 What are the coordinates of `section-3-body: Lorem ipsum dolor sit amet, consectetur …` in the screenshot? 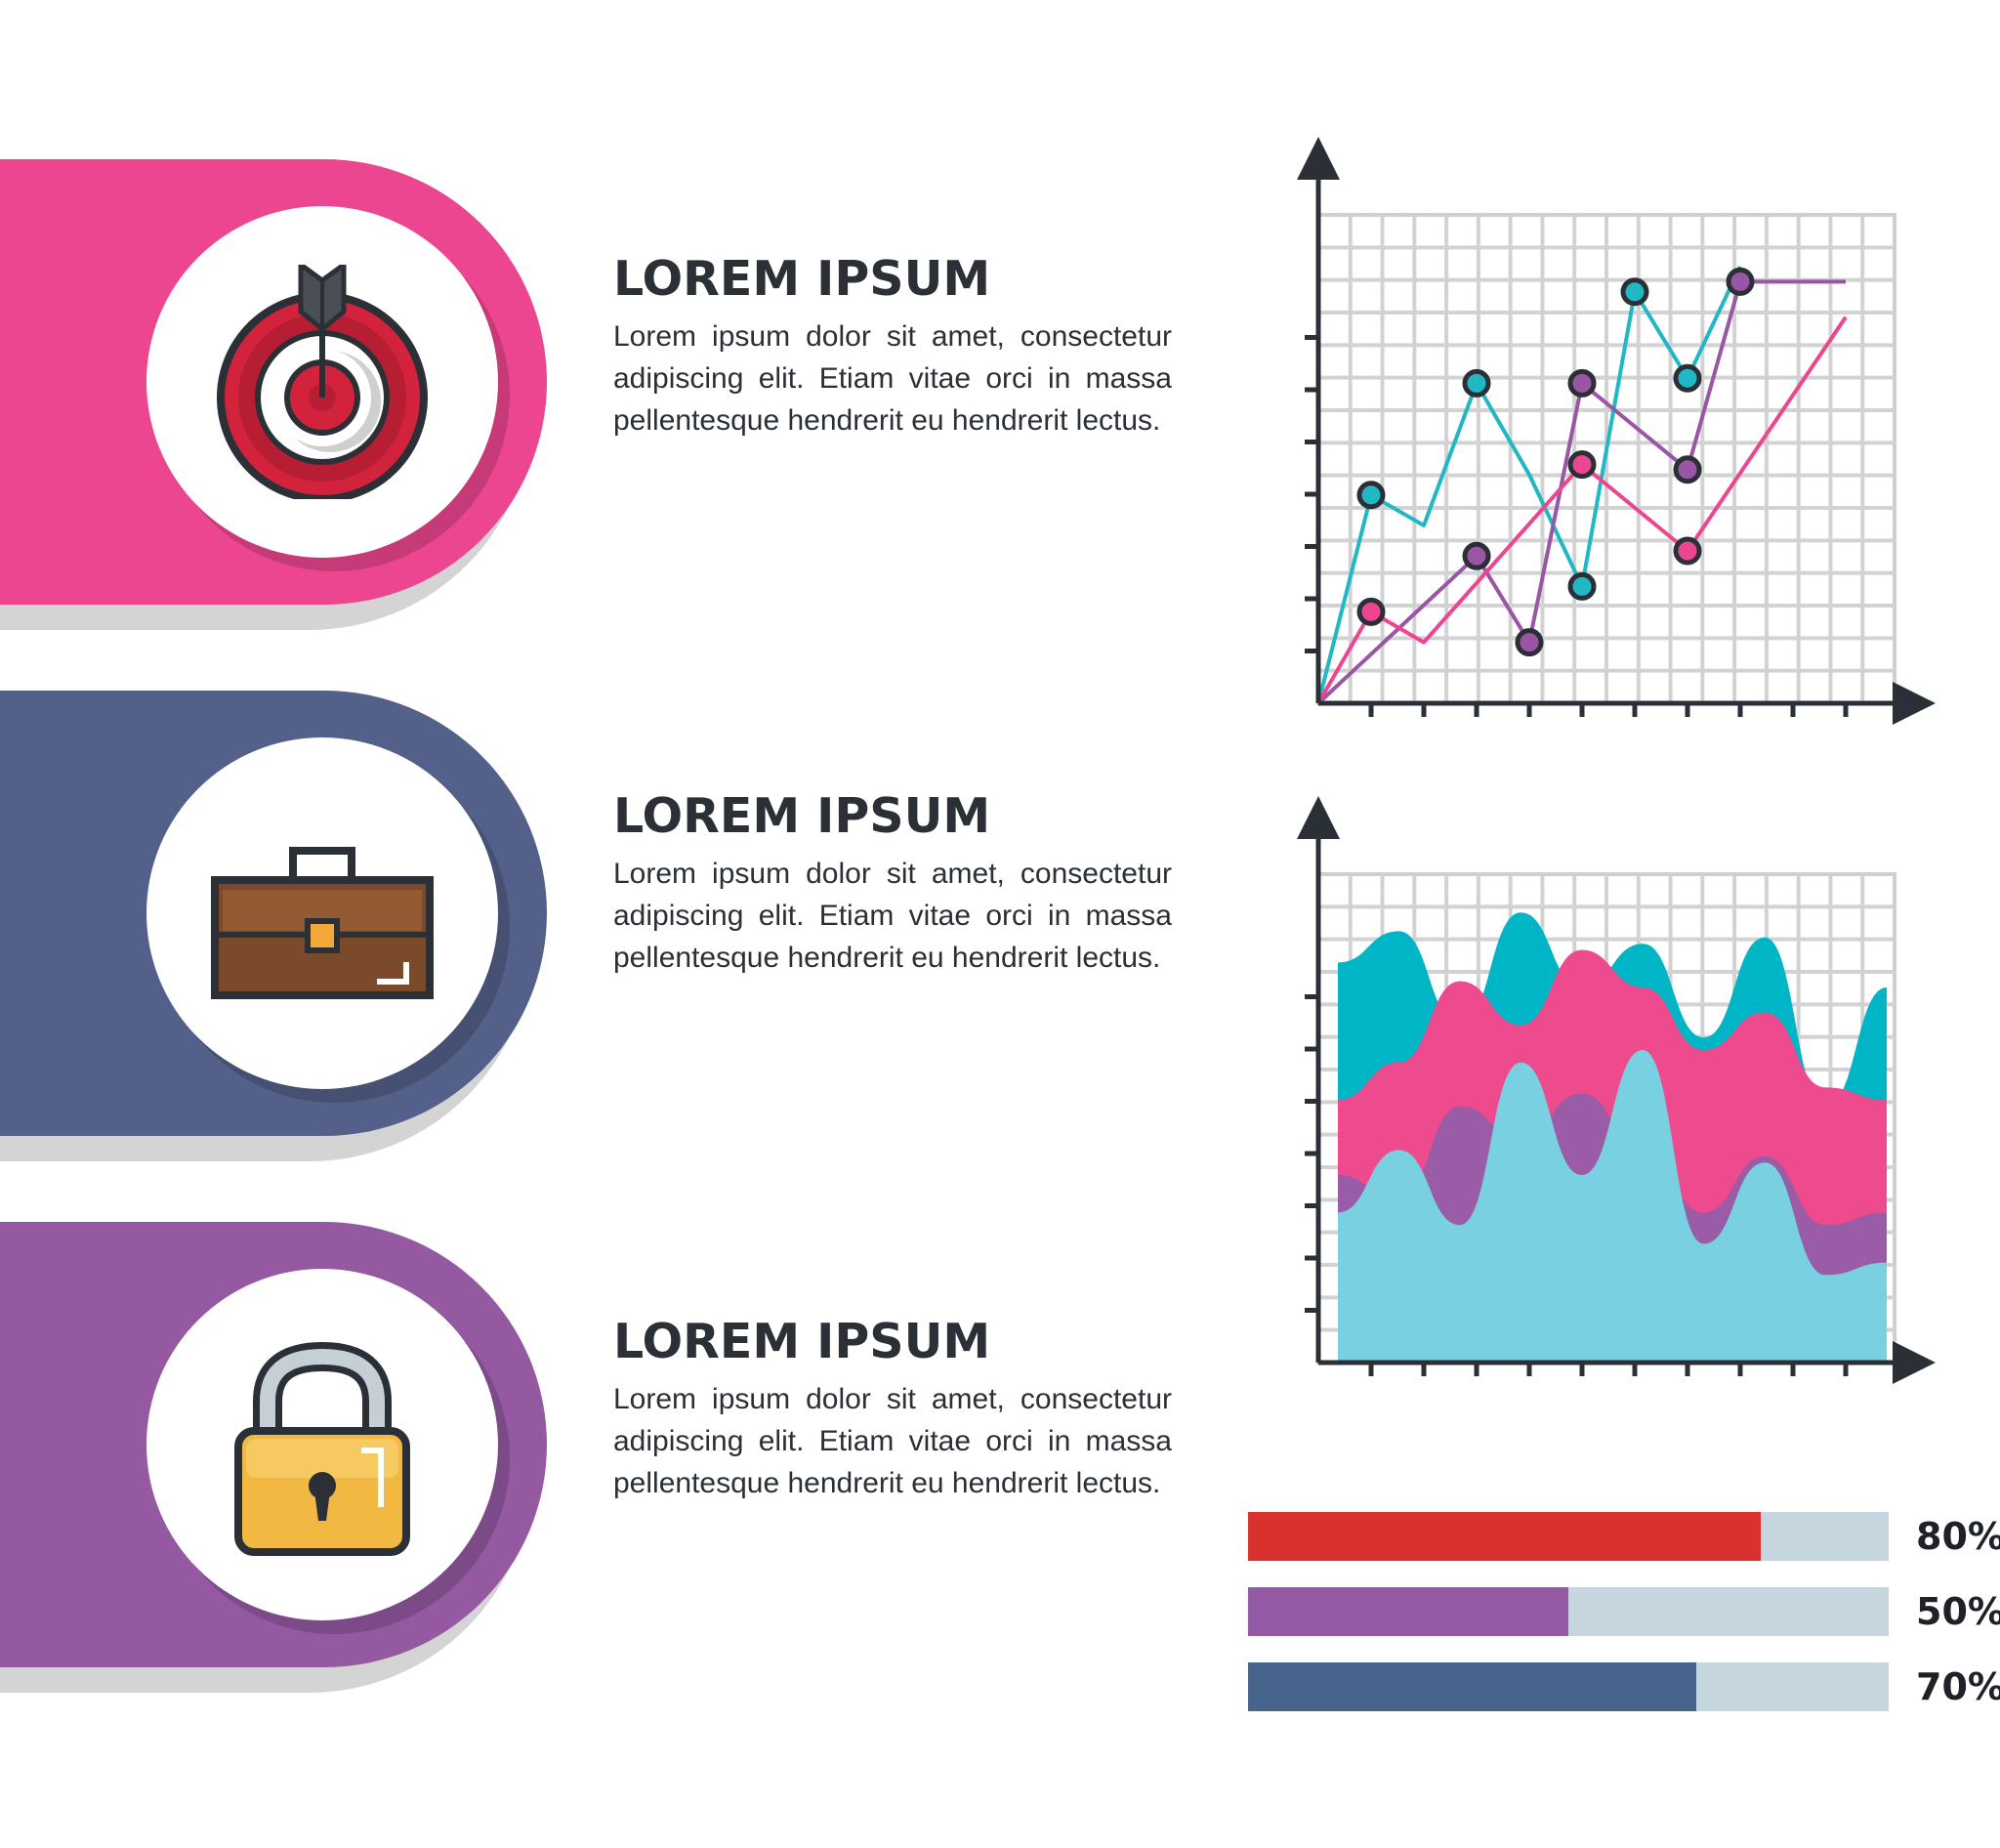 It's located at (893, 1441).